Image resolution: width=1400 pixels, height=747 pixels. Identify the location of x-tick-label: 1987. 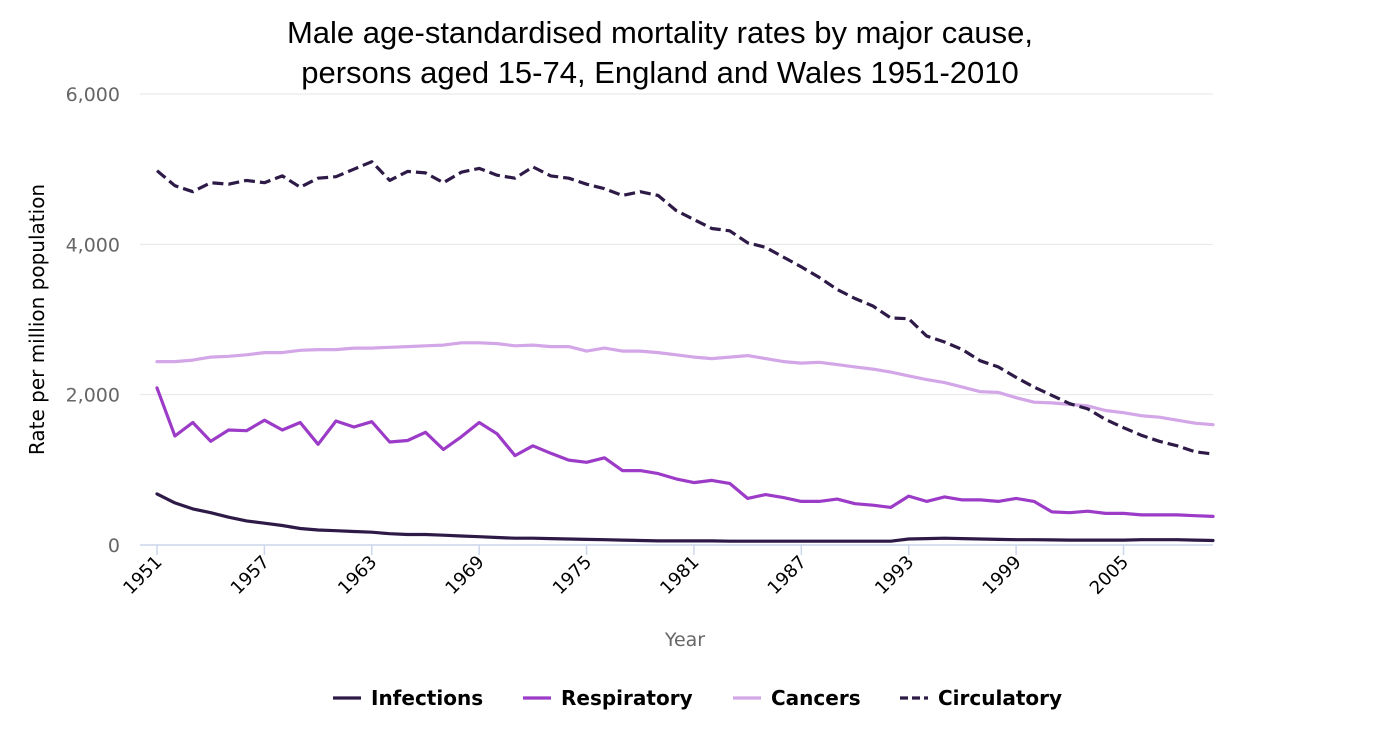
(787, 575).